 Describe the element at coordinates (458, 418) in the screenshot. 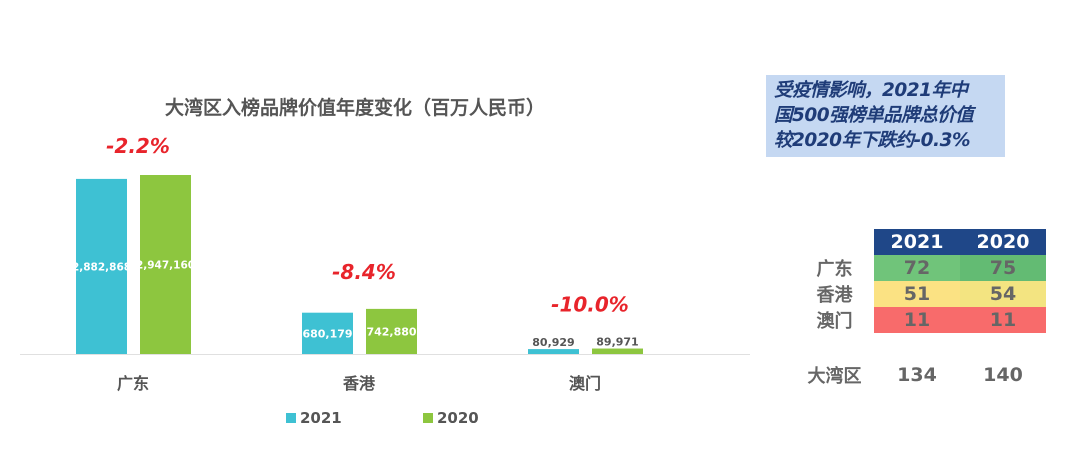

I see `legend-label-2020: 2020` at that location.